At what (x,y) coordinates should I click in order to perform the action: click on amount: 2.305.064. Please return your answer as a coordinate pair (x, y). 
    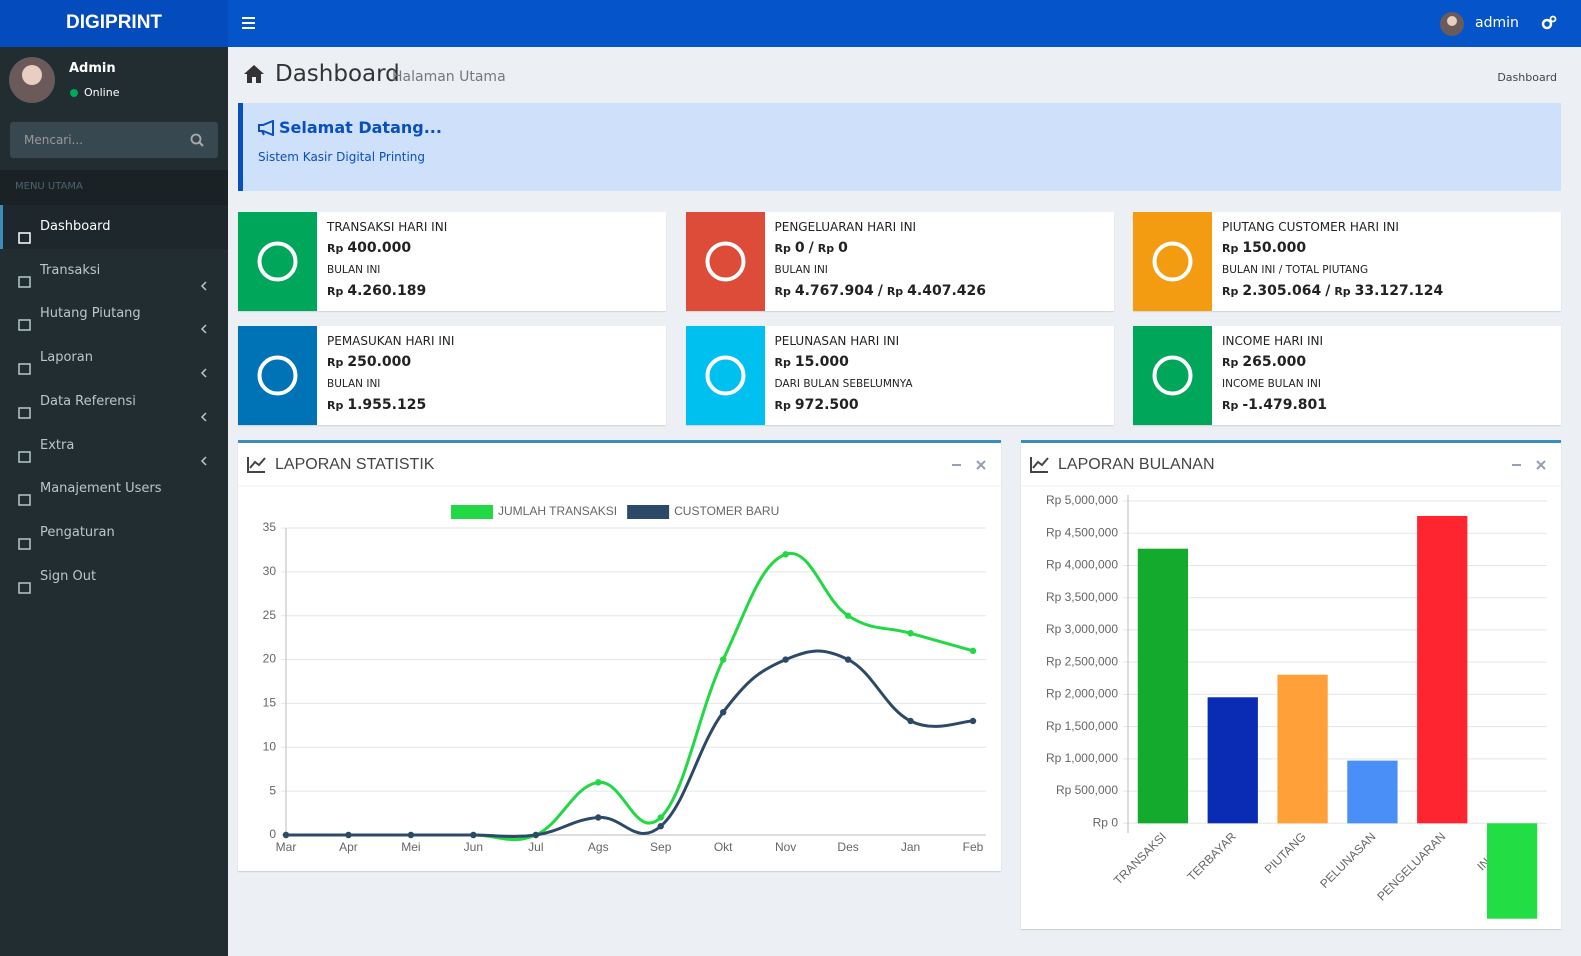
    Looking at the image, I should click on (1282, 291).